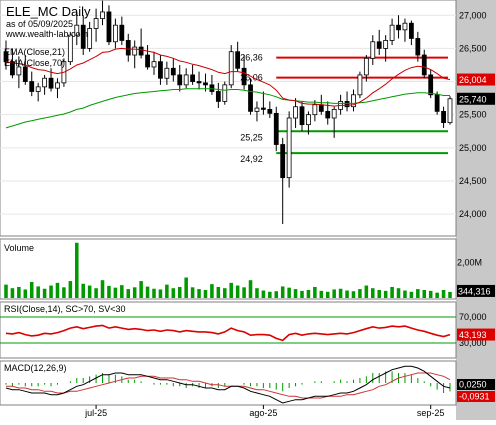 This screenshot has width=496, height=425. I want to click on resistance-label: 26,06, so click(251, 78).